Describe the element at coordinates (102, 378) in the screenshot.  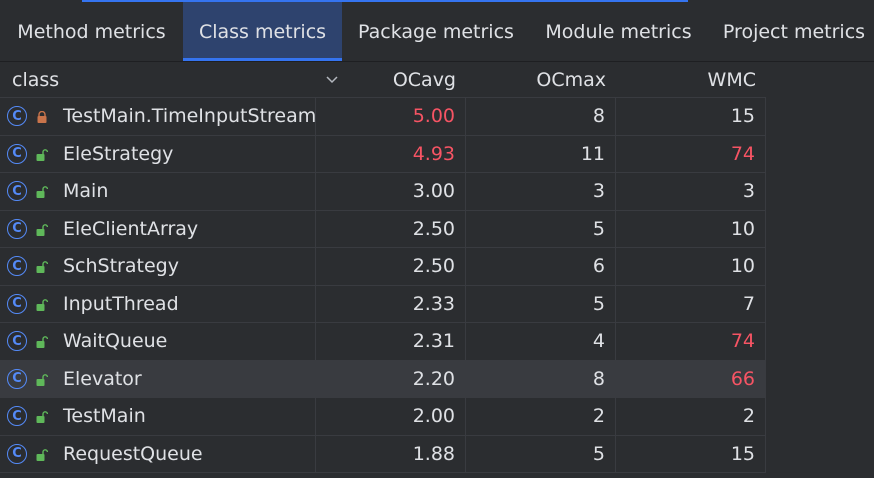
I see `class-name-label: Elevator` at that location.